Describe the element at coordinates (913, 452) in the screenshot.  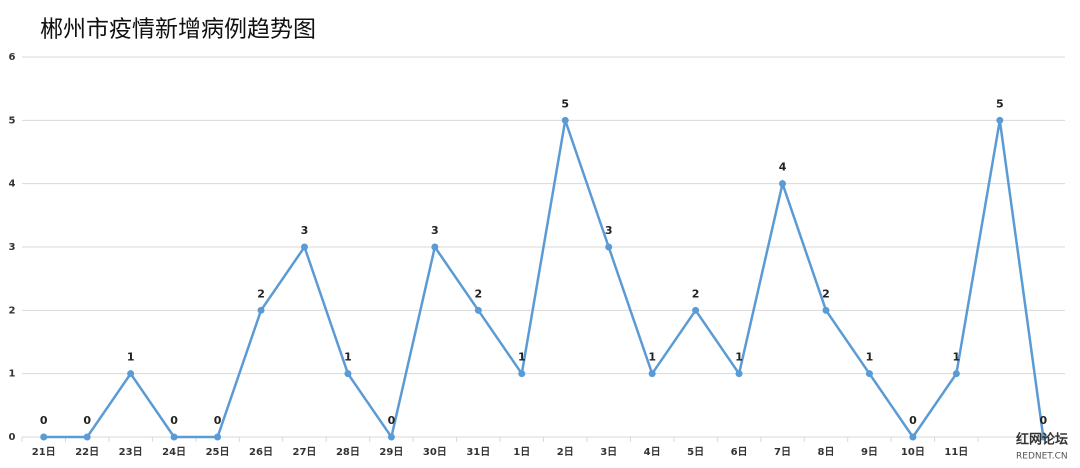
I see `x-tick-label: 10日` at that location.